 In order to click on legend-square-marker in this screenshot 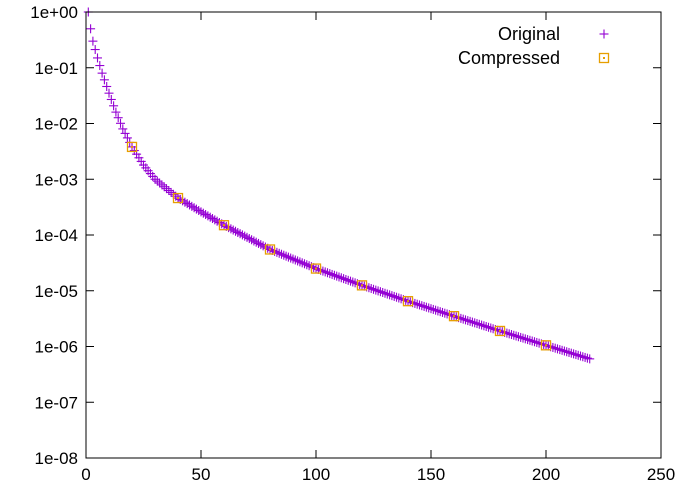, I will do `click(604, 58)`.